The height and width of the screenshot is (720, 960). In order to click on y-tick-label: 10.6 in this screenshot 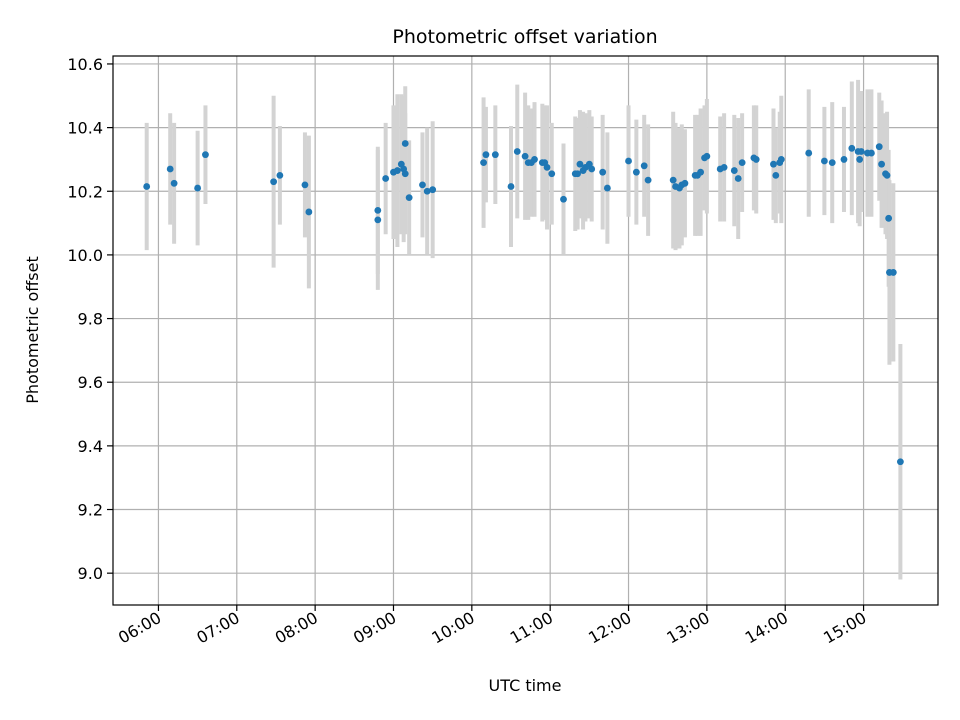, I will do `click(85, 64)`.